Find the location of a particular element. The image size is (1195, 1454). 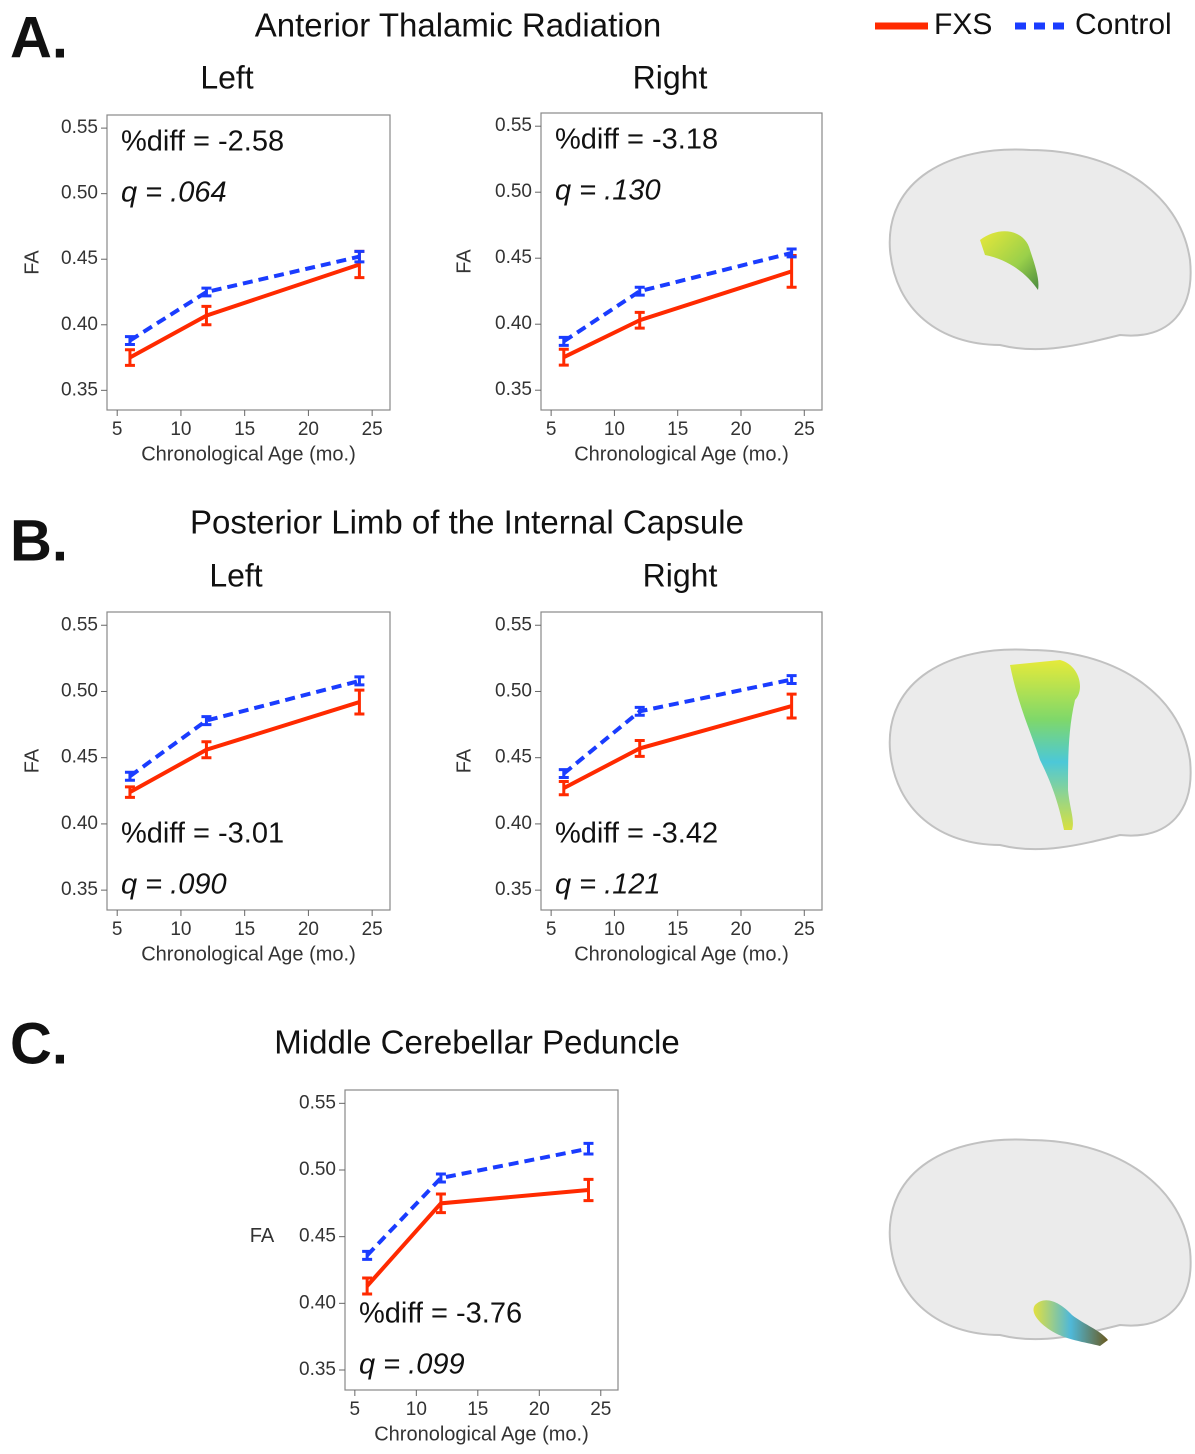

annotation: %diff = -2.58 is located at coordinates (202, 142).